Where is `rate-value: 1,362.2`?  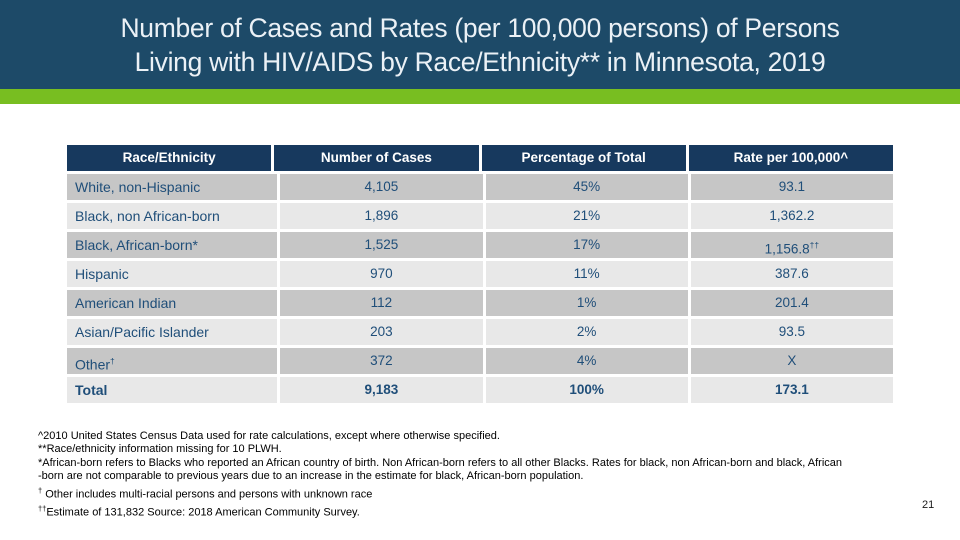 rate-value: 1,362.2 is located at coordinates (792, 215).